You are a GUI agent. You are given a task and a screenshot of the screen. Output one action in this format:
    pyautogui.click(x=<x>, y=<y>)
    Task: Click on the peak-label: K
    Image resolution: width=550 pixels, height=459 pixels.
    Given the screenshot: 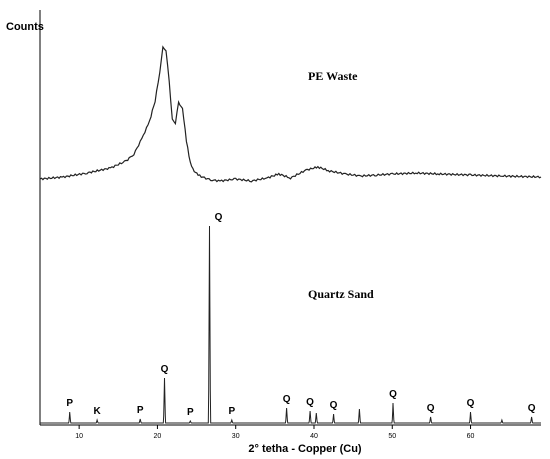 What is the action you would take?
    pyautogui.click(x=98, y=411)
    